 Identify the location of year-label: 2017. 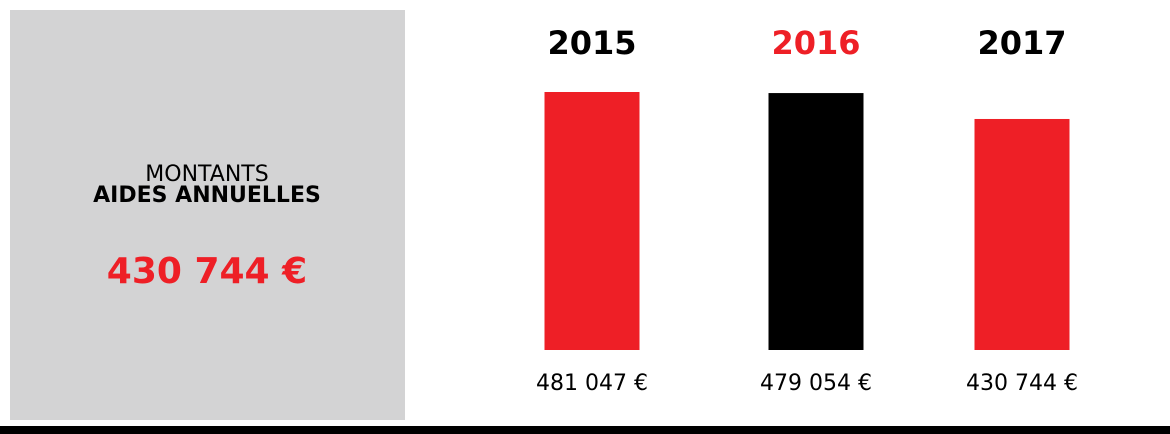
(1021, 43).